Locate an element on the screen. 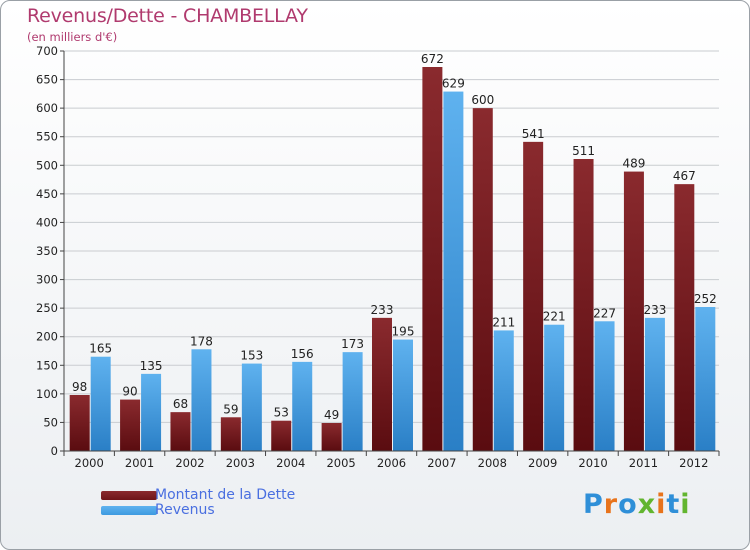 This screenshot has height=550, width=750. bar-dette-2002 is located at coordinates (180, 431).